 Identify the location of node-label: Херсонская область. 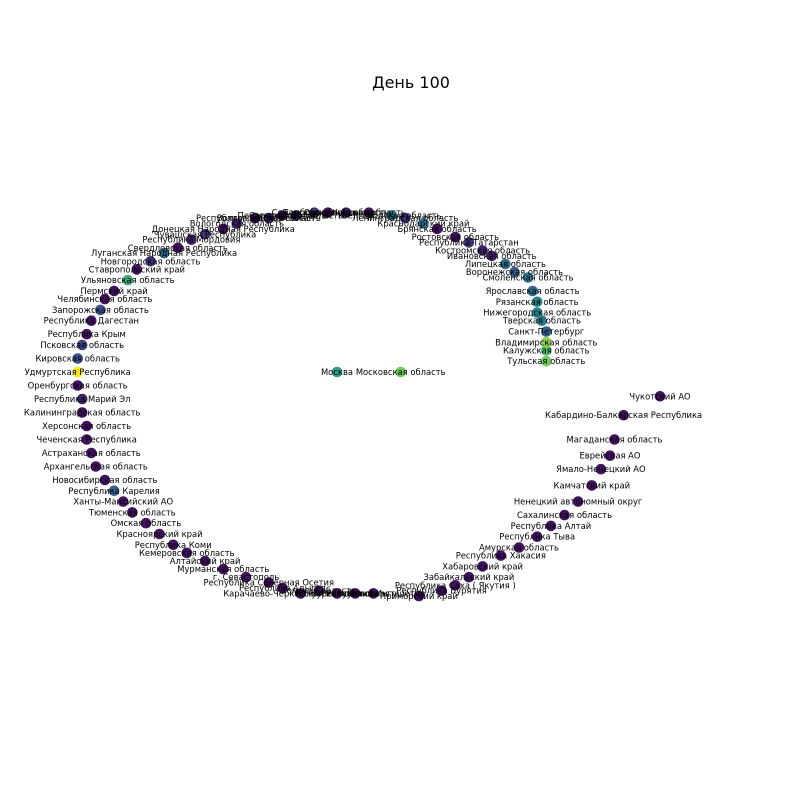
(86, 426).